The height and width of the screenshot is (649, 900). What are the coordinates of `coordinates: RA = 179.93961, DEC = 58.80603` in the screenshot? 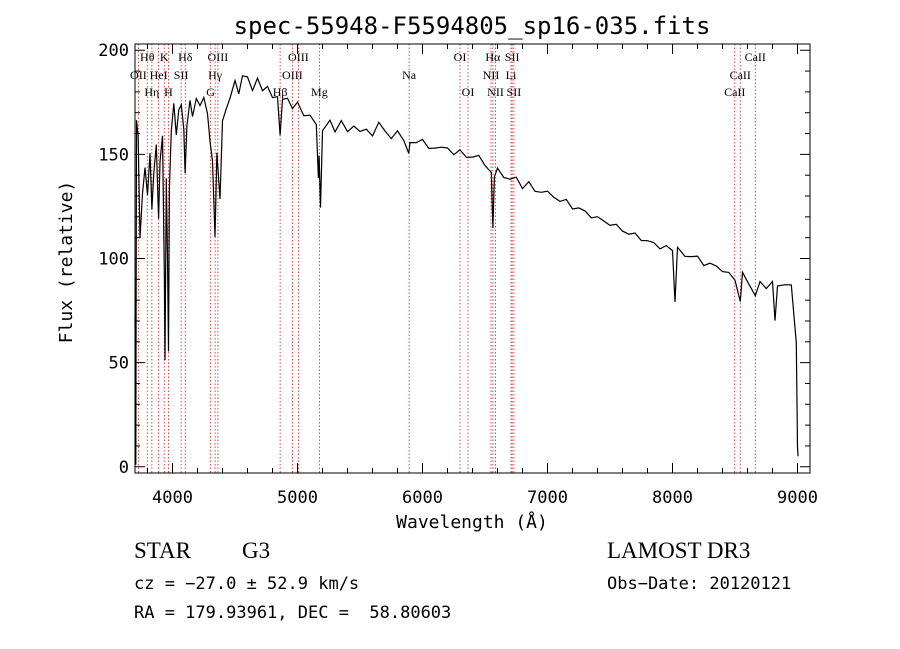 It's located at (293, 613).